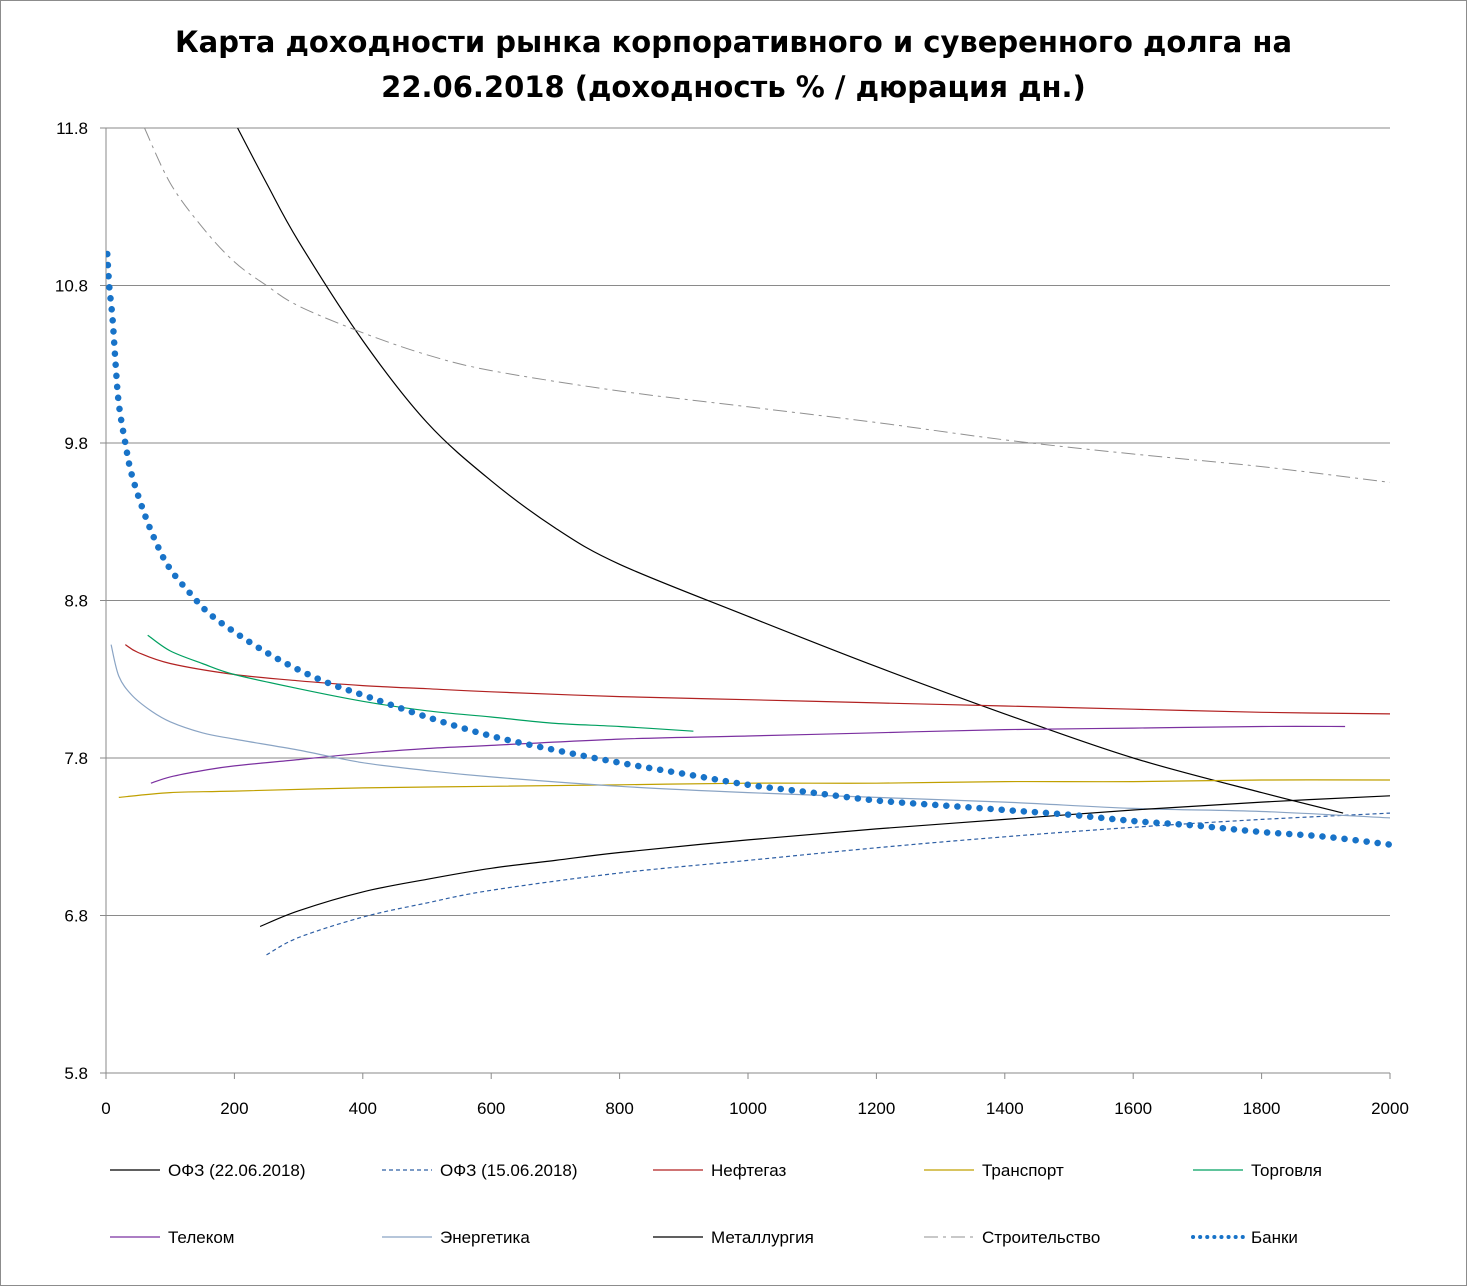  Describe the element at coordinates (491, 1108) in the screenshot. I see `x-tick-label: 600` at that location.